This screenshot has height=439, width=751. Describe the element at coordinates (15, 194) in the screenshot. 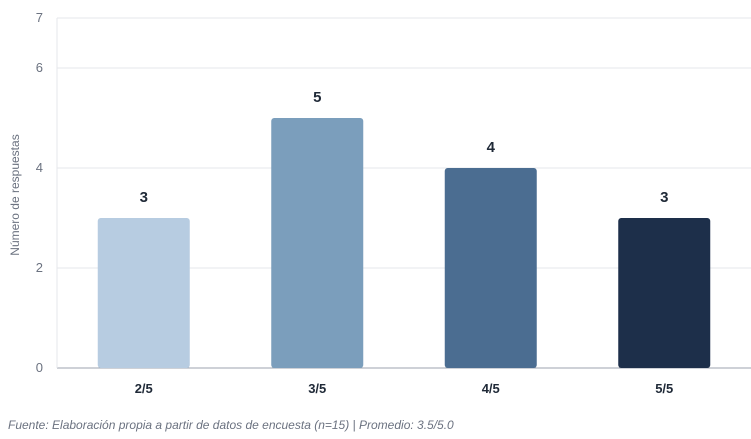

I see `y-axis-label: Número de respuestas` at that location.